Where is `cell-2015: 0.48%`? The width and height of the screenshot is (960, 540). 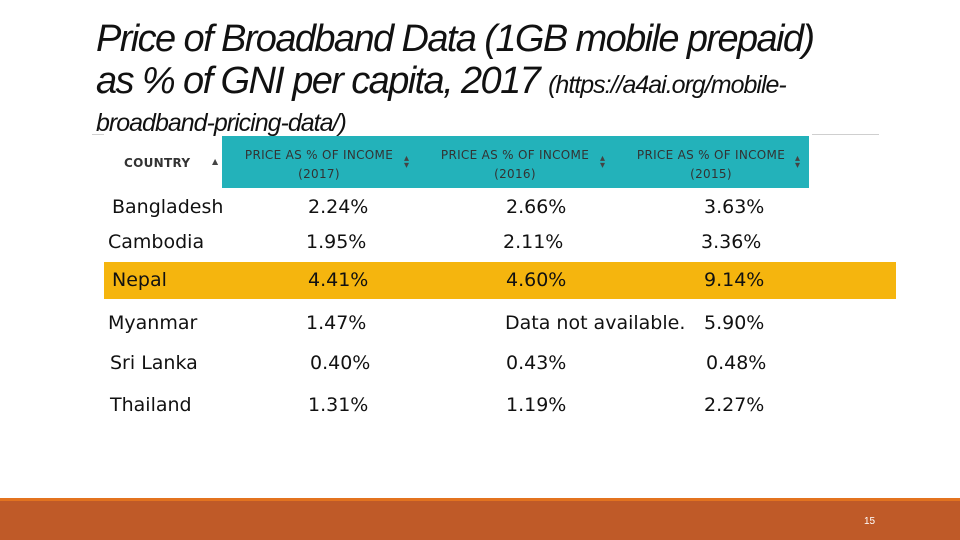 cell-2015: 0.48% is located at coordinates (736, 363).